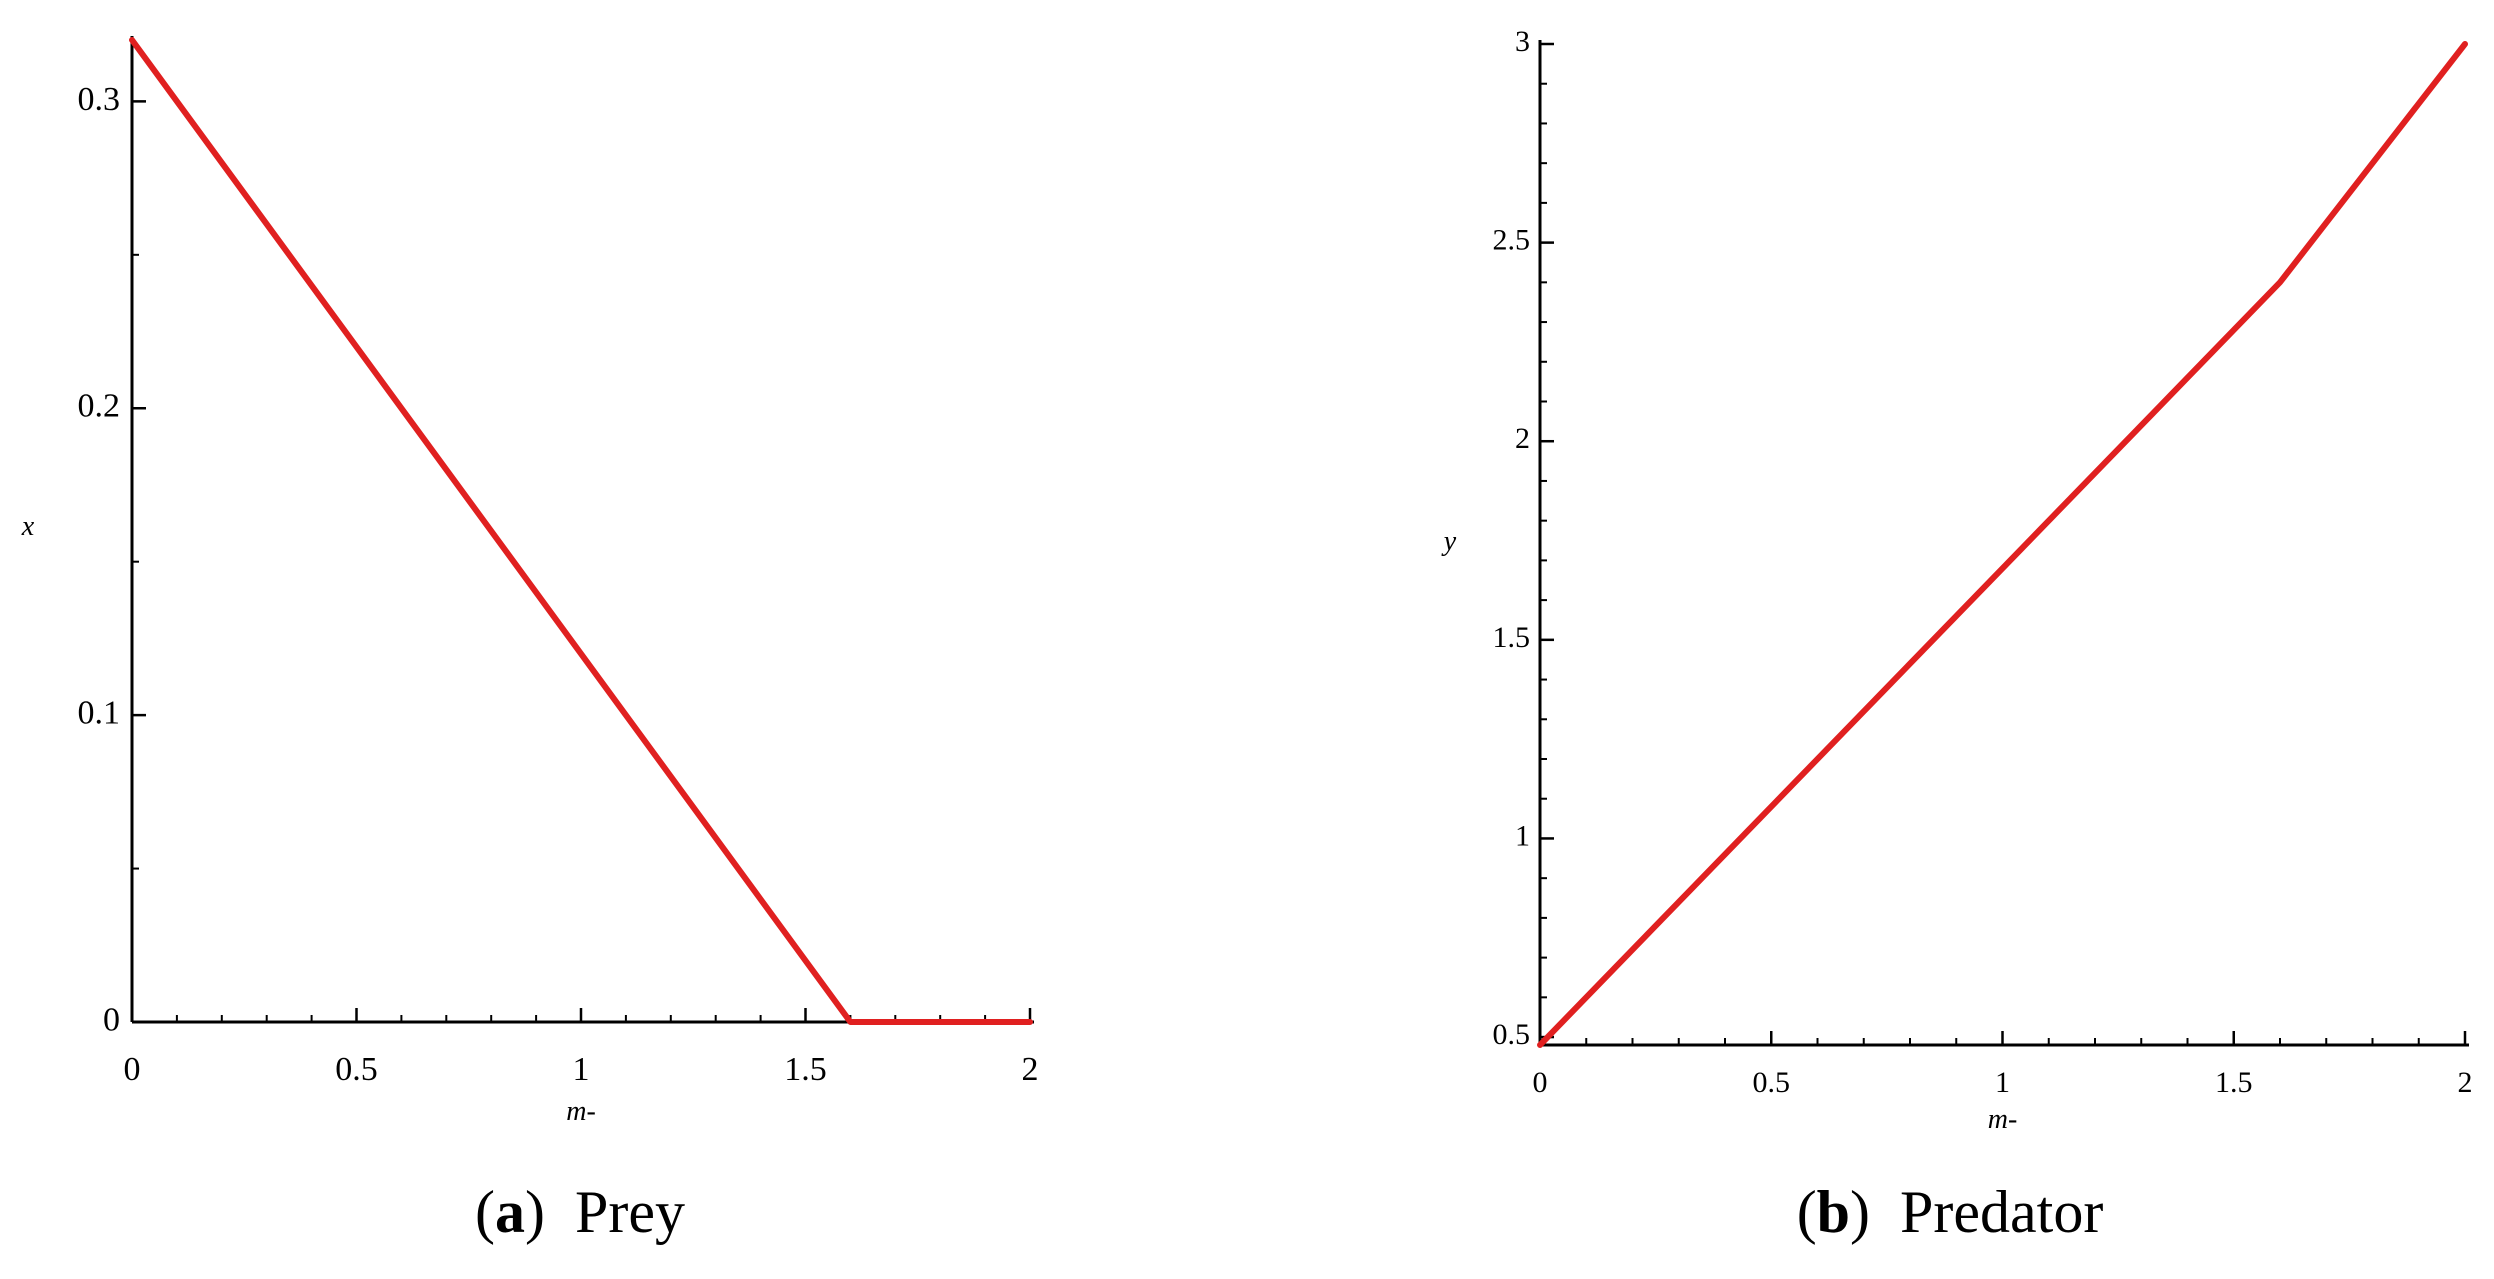 The width and height of the screenshot is (2494, 1279). Describe the element at coordinates (1522, 41) in the screenshot. I see `y-tick-label: 3` at that location.